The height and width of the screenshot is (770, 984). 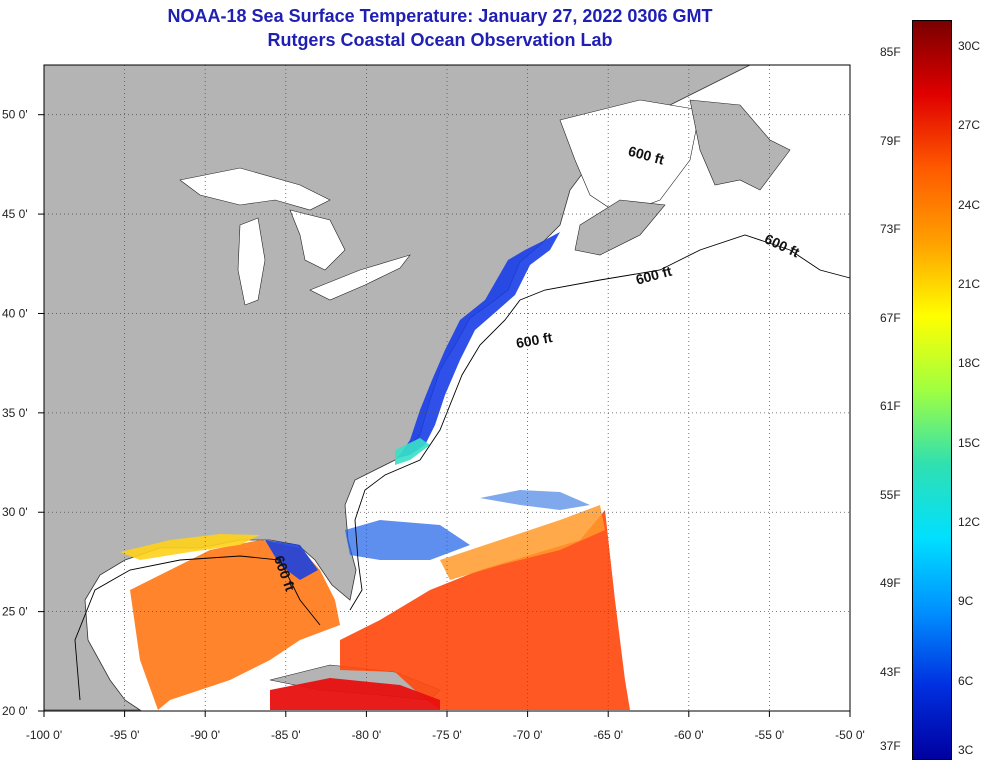 I want to click on sst-atlantic-warm, so click(x=485, y=610).